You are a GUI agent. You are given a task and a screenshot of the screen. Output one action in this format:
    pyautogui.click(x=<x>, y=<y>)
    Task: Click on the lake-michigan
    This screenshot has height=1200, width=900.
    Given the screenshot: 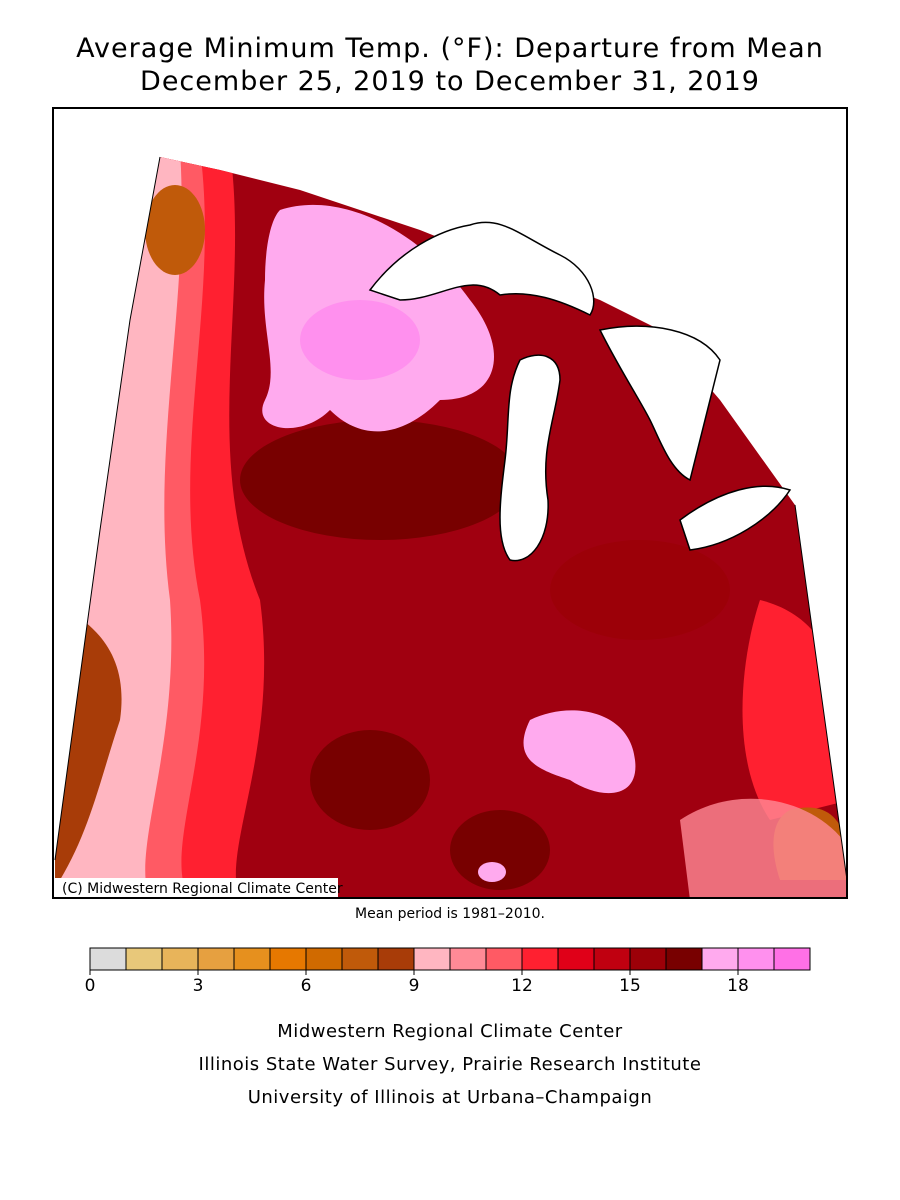 What is the action you would take?
    pyautogui.click(x=530, y=458)
    